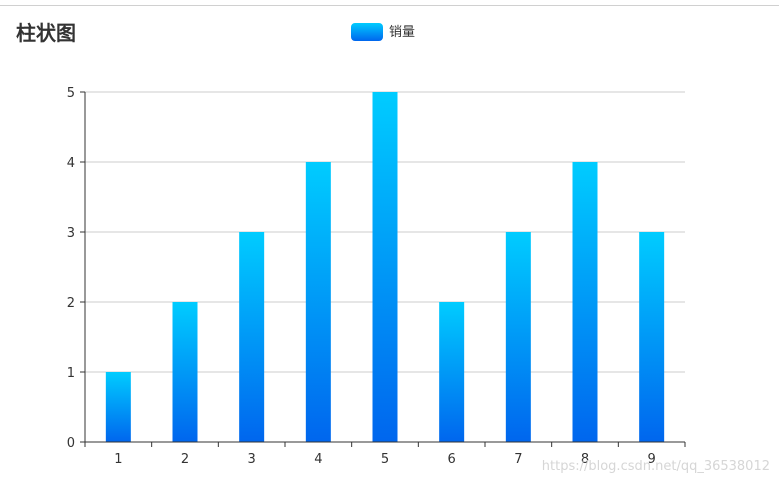 The height and width of the screenshot is (484, 779). I want to click on chart-title: 柱状图, so click(46, 33).